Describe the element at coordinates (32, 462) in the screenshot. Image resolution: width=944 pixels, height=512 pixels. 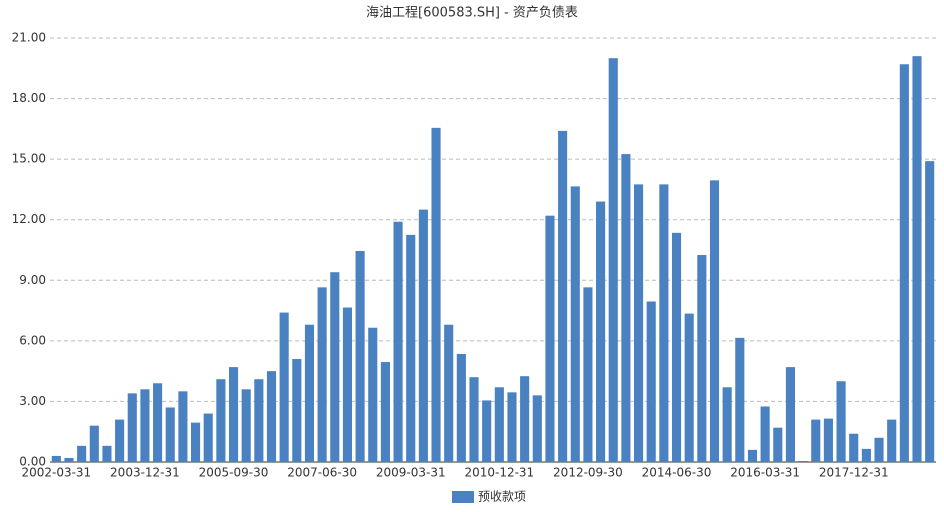
I see `y-tick-label: 0.00` at that location.